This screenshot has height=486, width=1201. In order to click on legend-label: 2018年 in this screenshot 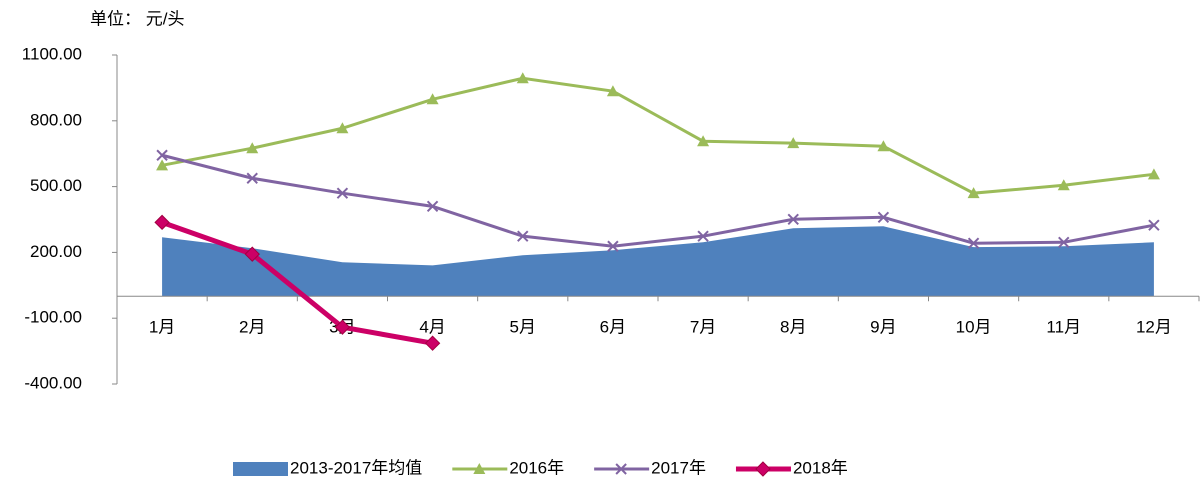, I will do `click(820, 467)`.